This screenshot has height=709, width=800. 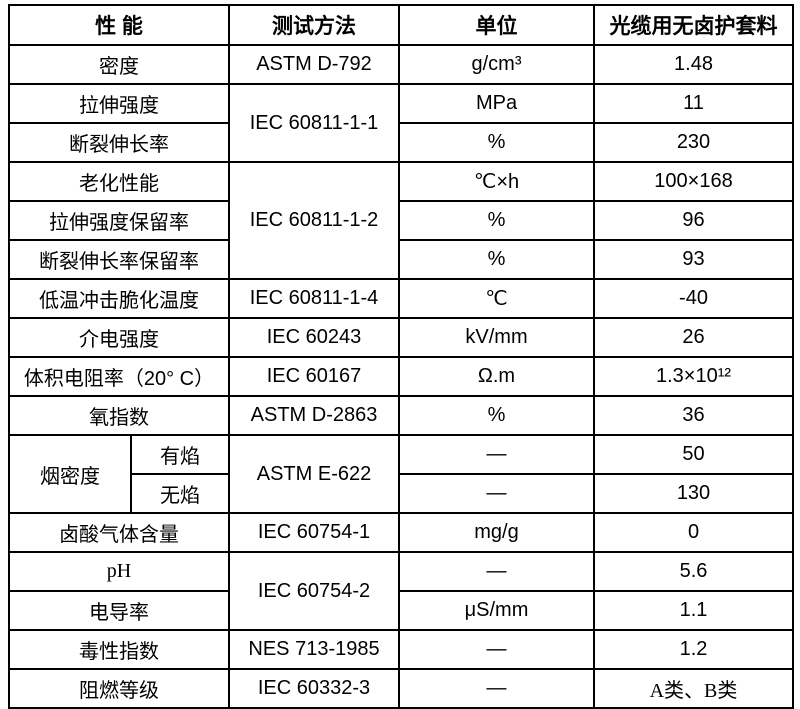 I want to click on condition-cell: 无焰, so click(x=180, y=493).